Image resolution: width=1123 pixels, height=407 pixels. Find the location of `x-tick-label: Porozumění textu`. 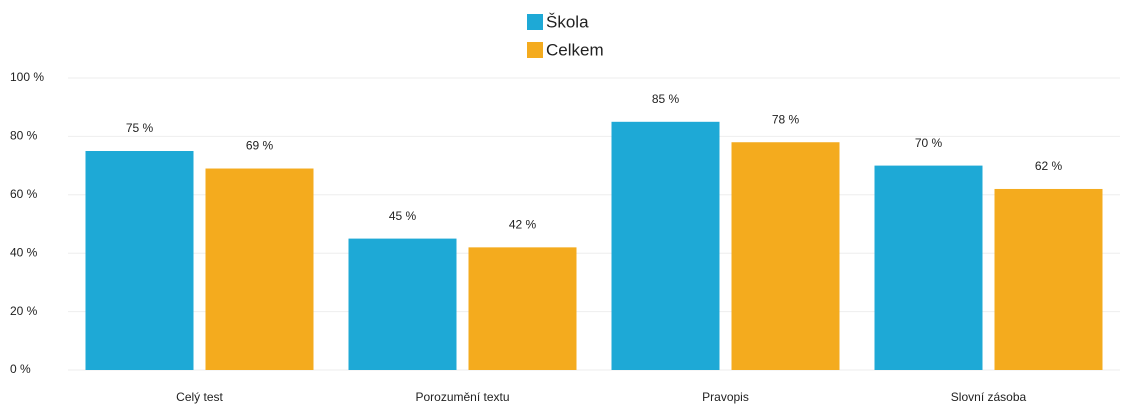

x-tick-label: Porozumění textu is located at coordinates (462, 397).